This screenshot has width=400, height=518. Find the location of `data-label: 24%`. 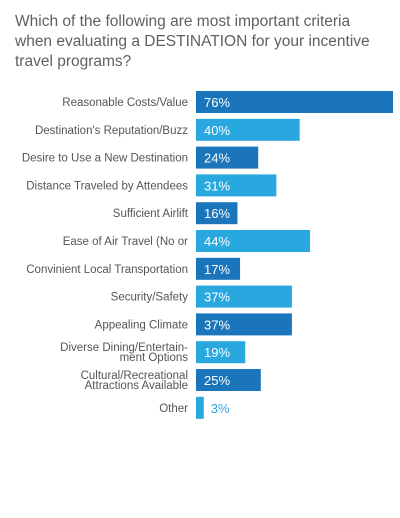

data-label: 24% is located at coordinates (217, 158).